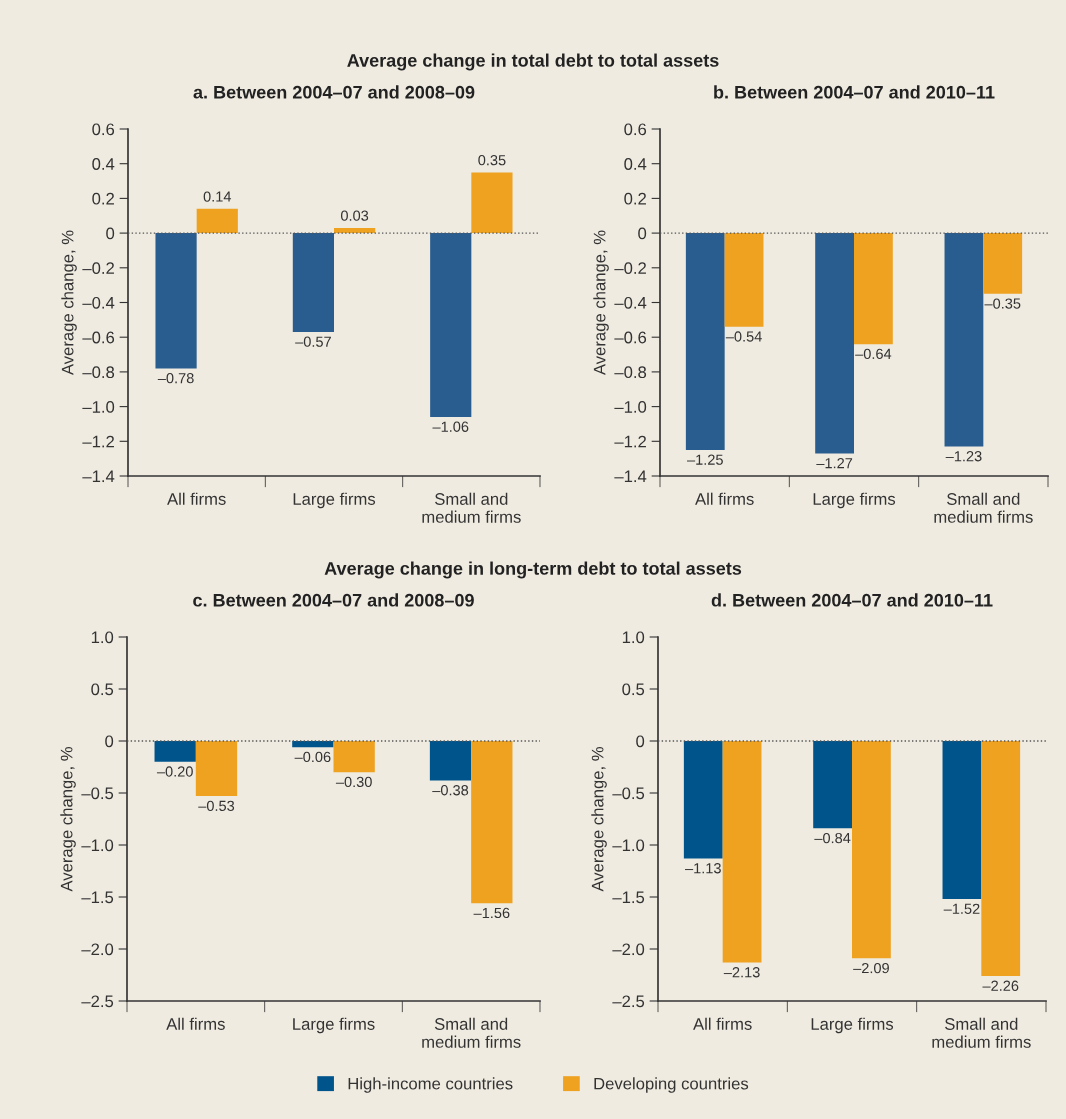 This screenshot has width=1066, height=1119. I want to click on data-label: –0.54, so click(743, 336).